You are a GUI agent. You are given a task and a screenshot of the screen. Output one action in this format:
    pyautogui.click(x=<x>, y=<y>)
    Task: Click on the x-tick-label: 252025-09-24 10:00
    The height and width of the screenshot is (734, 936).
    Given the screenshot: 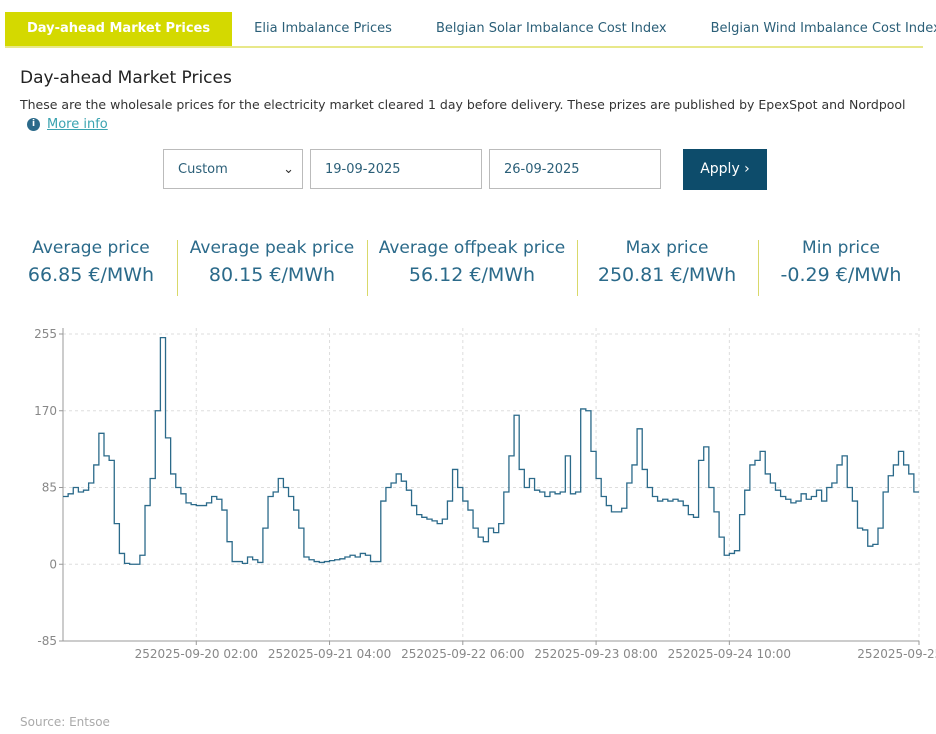 What is the action you would take?
    pyautogui.click(x=729, y=654)
    